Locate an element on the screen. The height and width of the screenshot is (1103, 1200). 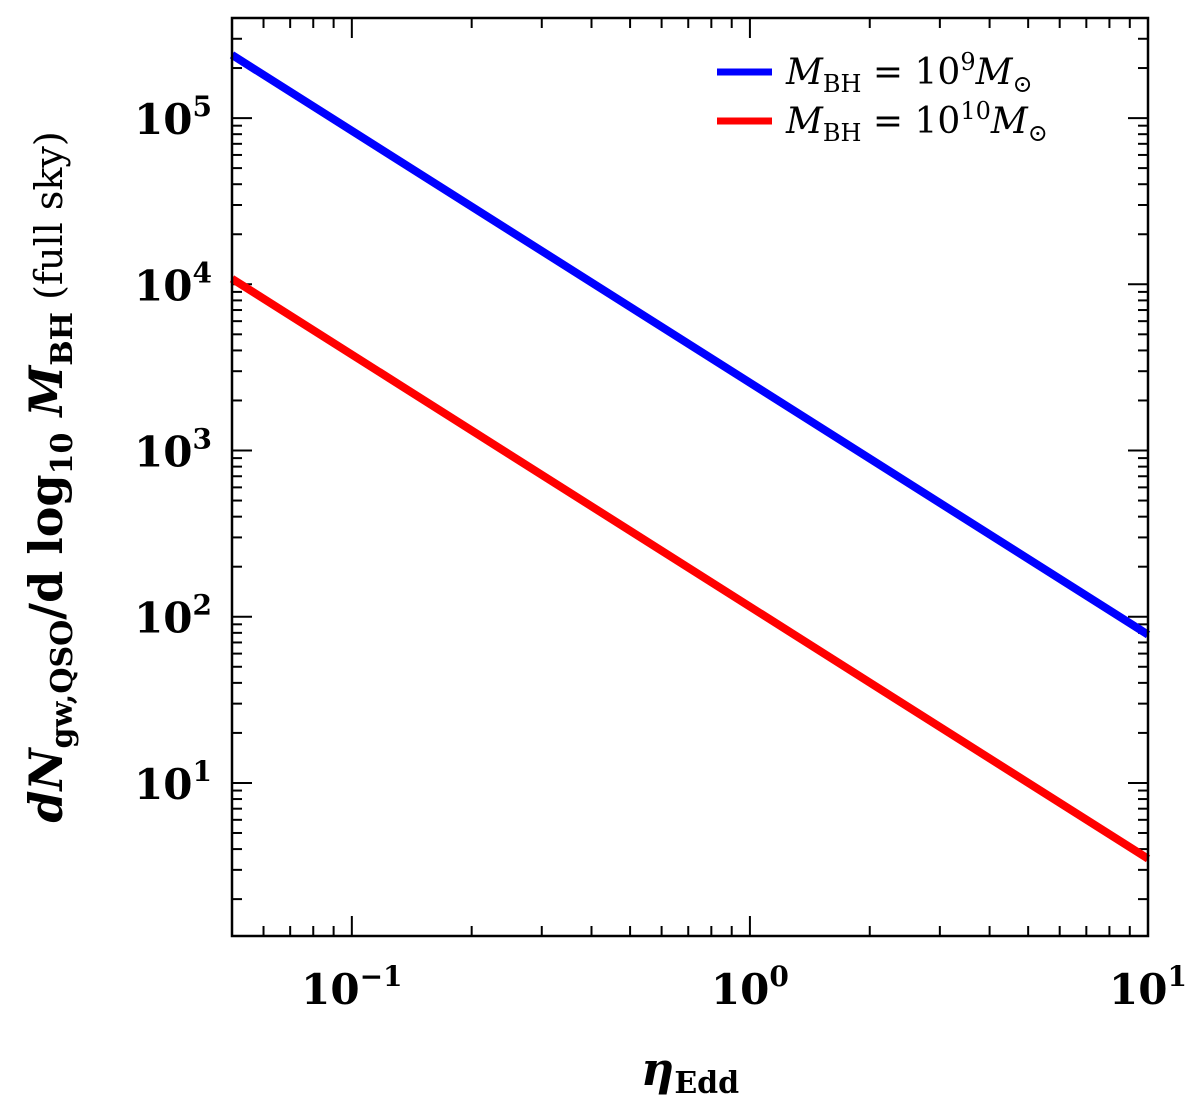
y-axis-label: dNgw,QSO/d log10 MBH (full sky) is located at coordinates (49, 476).